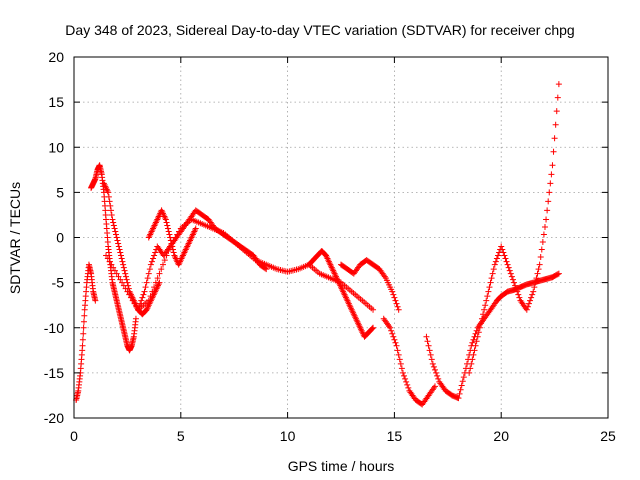 The width and height of the screenshot is (640, 480). I want to click on x-tick-label: 10, so click(288, 436).